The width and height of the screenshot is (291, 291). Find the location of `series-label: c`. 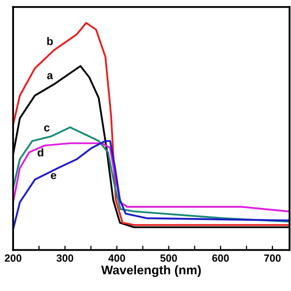

series-label: c is located at coordinates (47, 128).